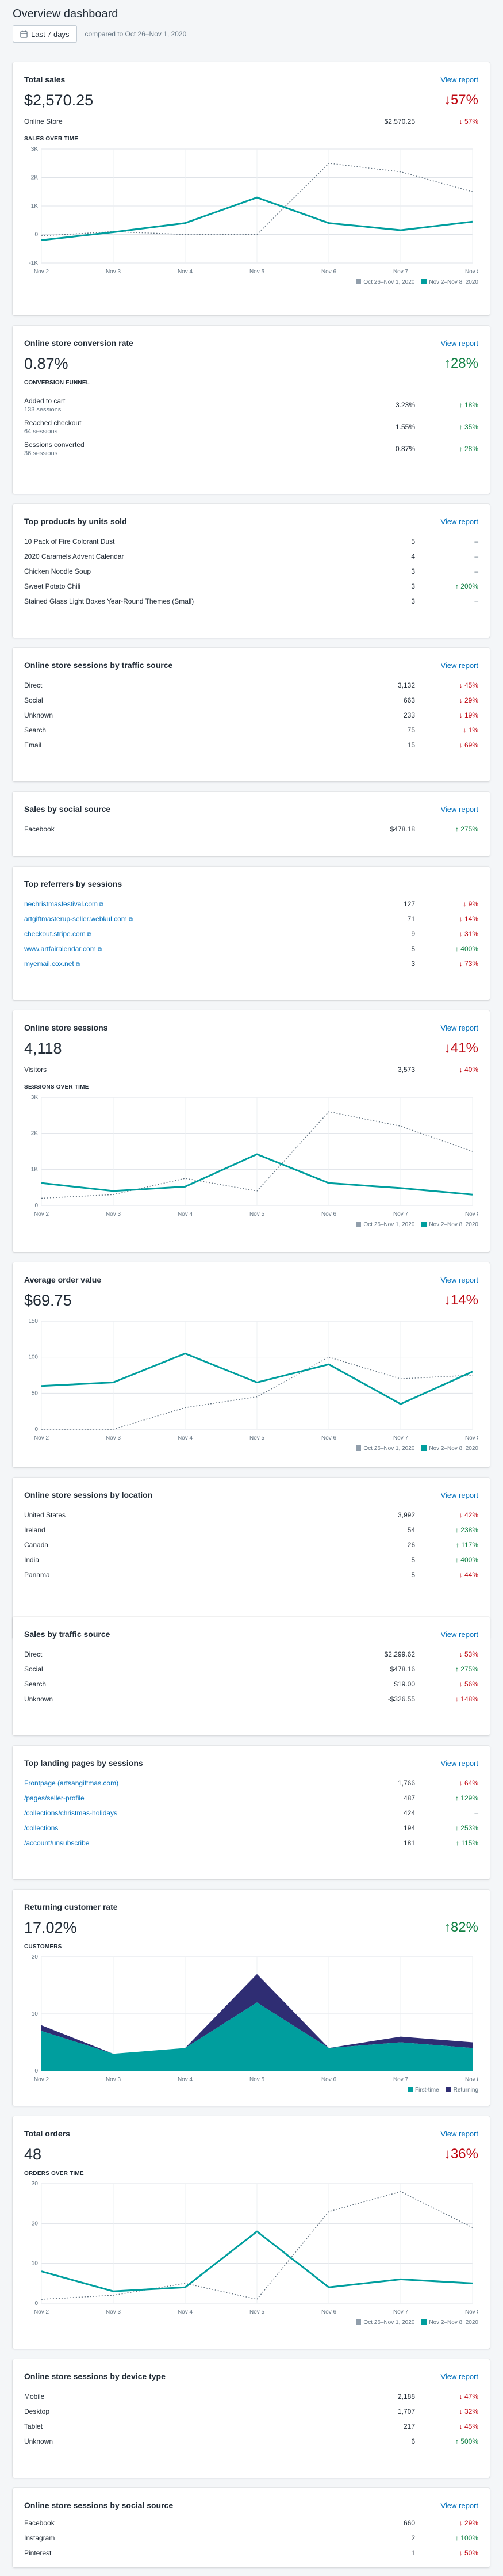 The width and height of the screenshot is (503, 2576). I want to click on card-title: Sales by traffic source, so click(67, 1634).